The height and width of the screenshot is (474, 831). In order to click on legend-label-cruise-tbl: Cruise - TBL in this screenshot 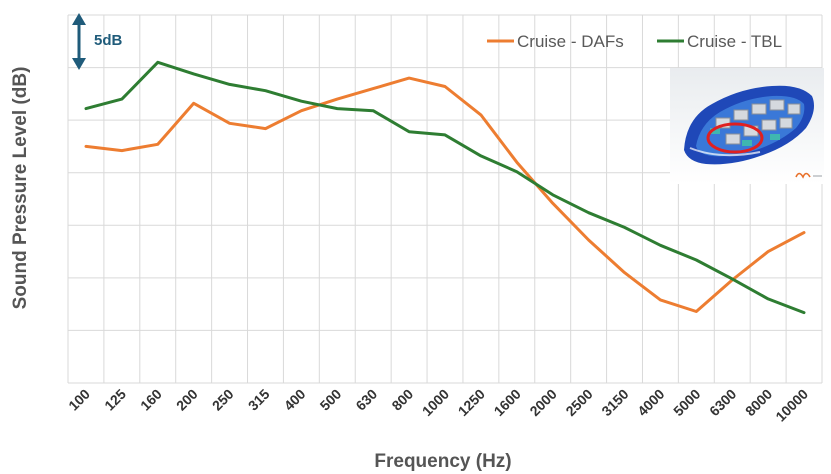, I will do `click(734, 41)`.